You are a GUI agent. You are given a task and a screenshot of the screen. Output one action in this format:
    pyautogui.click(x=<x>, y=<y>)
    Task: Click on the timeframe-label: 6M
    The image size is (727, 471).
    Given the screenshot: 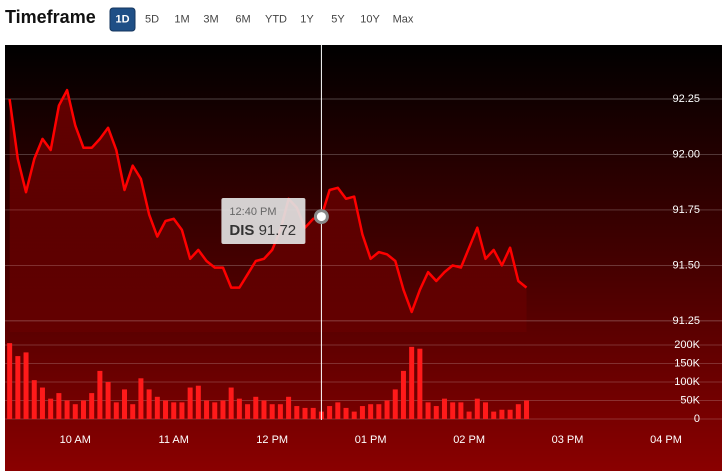 What is the action you would take?
    pyautogui.click(x=242, y=19)
    